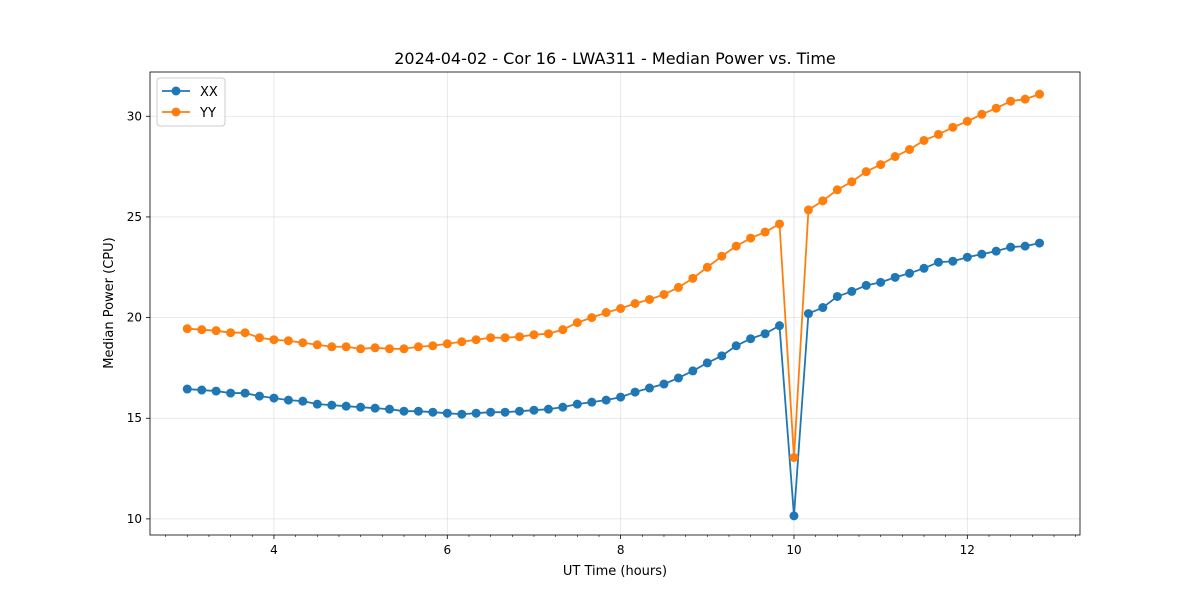 This screenshot has width=1200, height=600. I want to click on y-axis-label: Median Power (CPU), so click(109, 302).